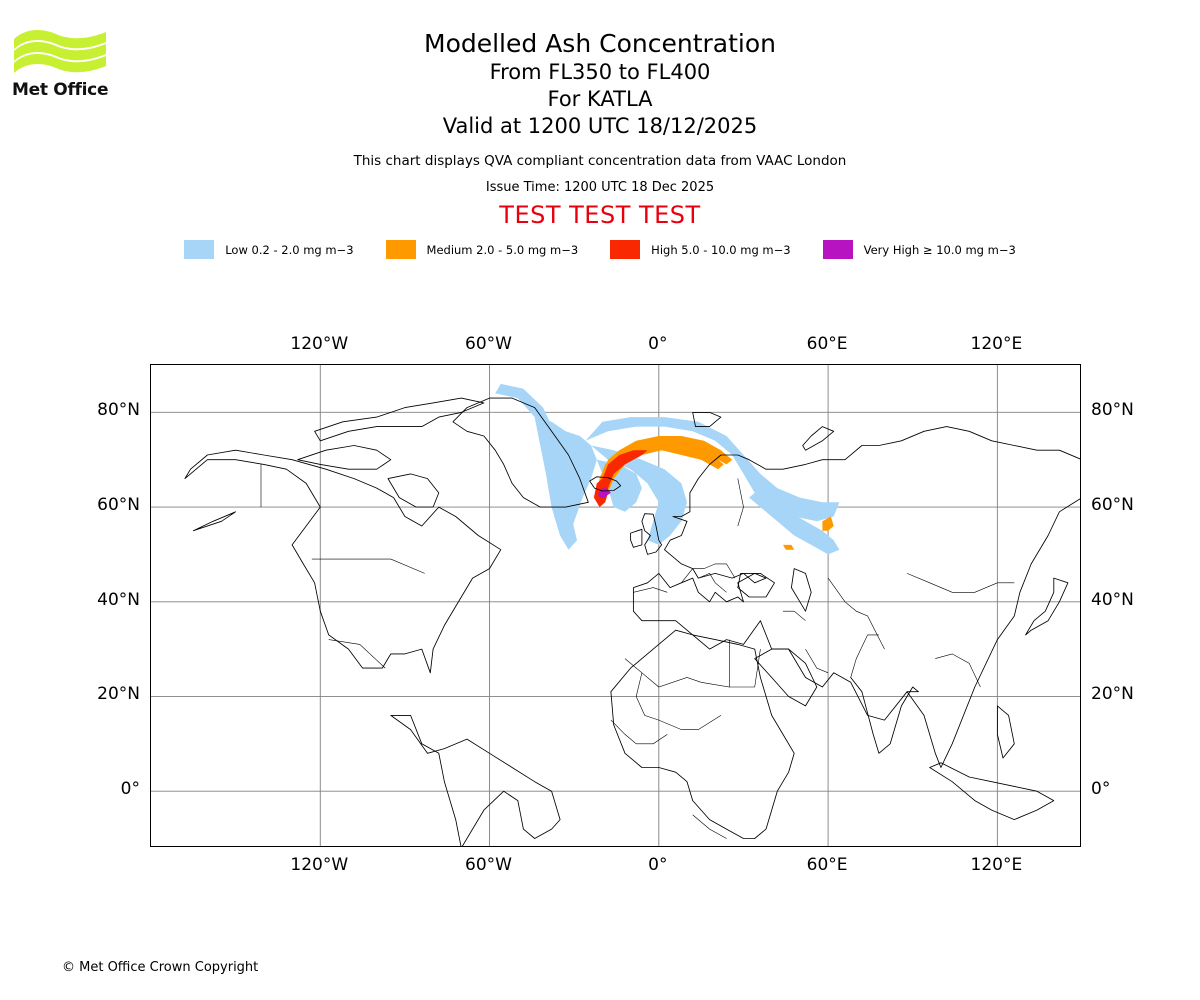 This screenshot has width=1200, height=1000. What do you see at coordinates (996, 865) in the screenshot?
I see `lon-tick-label-bottom-4: 120°E` at bounding box center [996, 865].